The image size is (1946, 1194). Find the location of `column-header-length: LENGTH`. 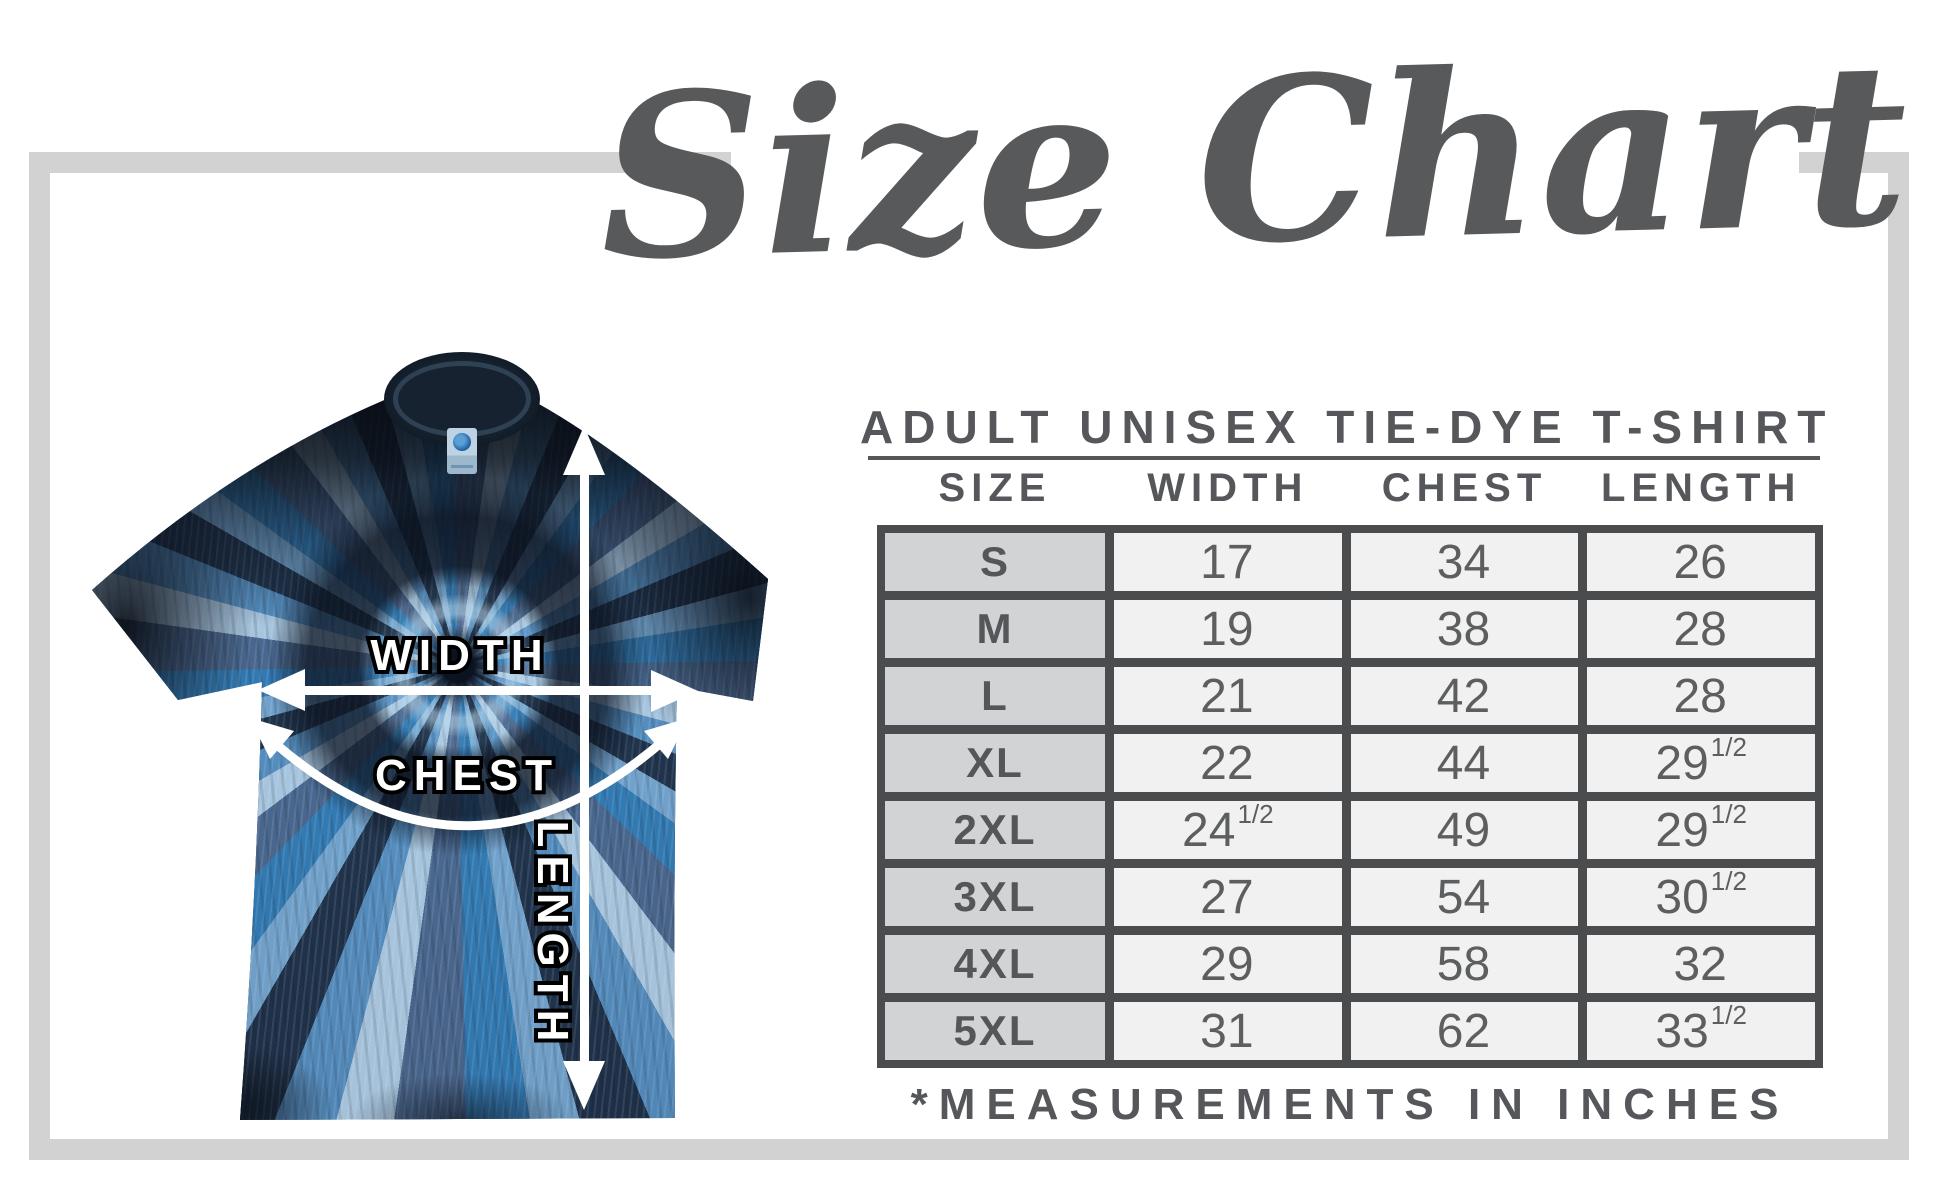

column-header-length: LENGTH is located at coordinates (1701, 488).